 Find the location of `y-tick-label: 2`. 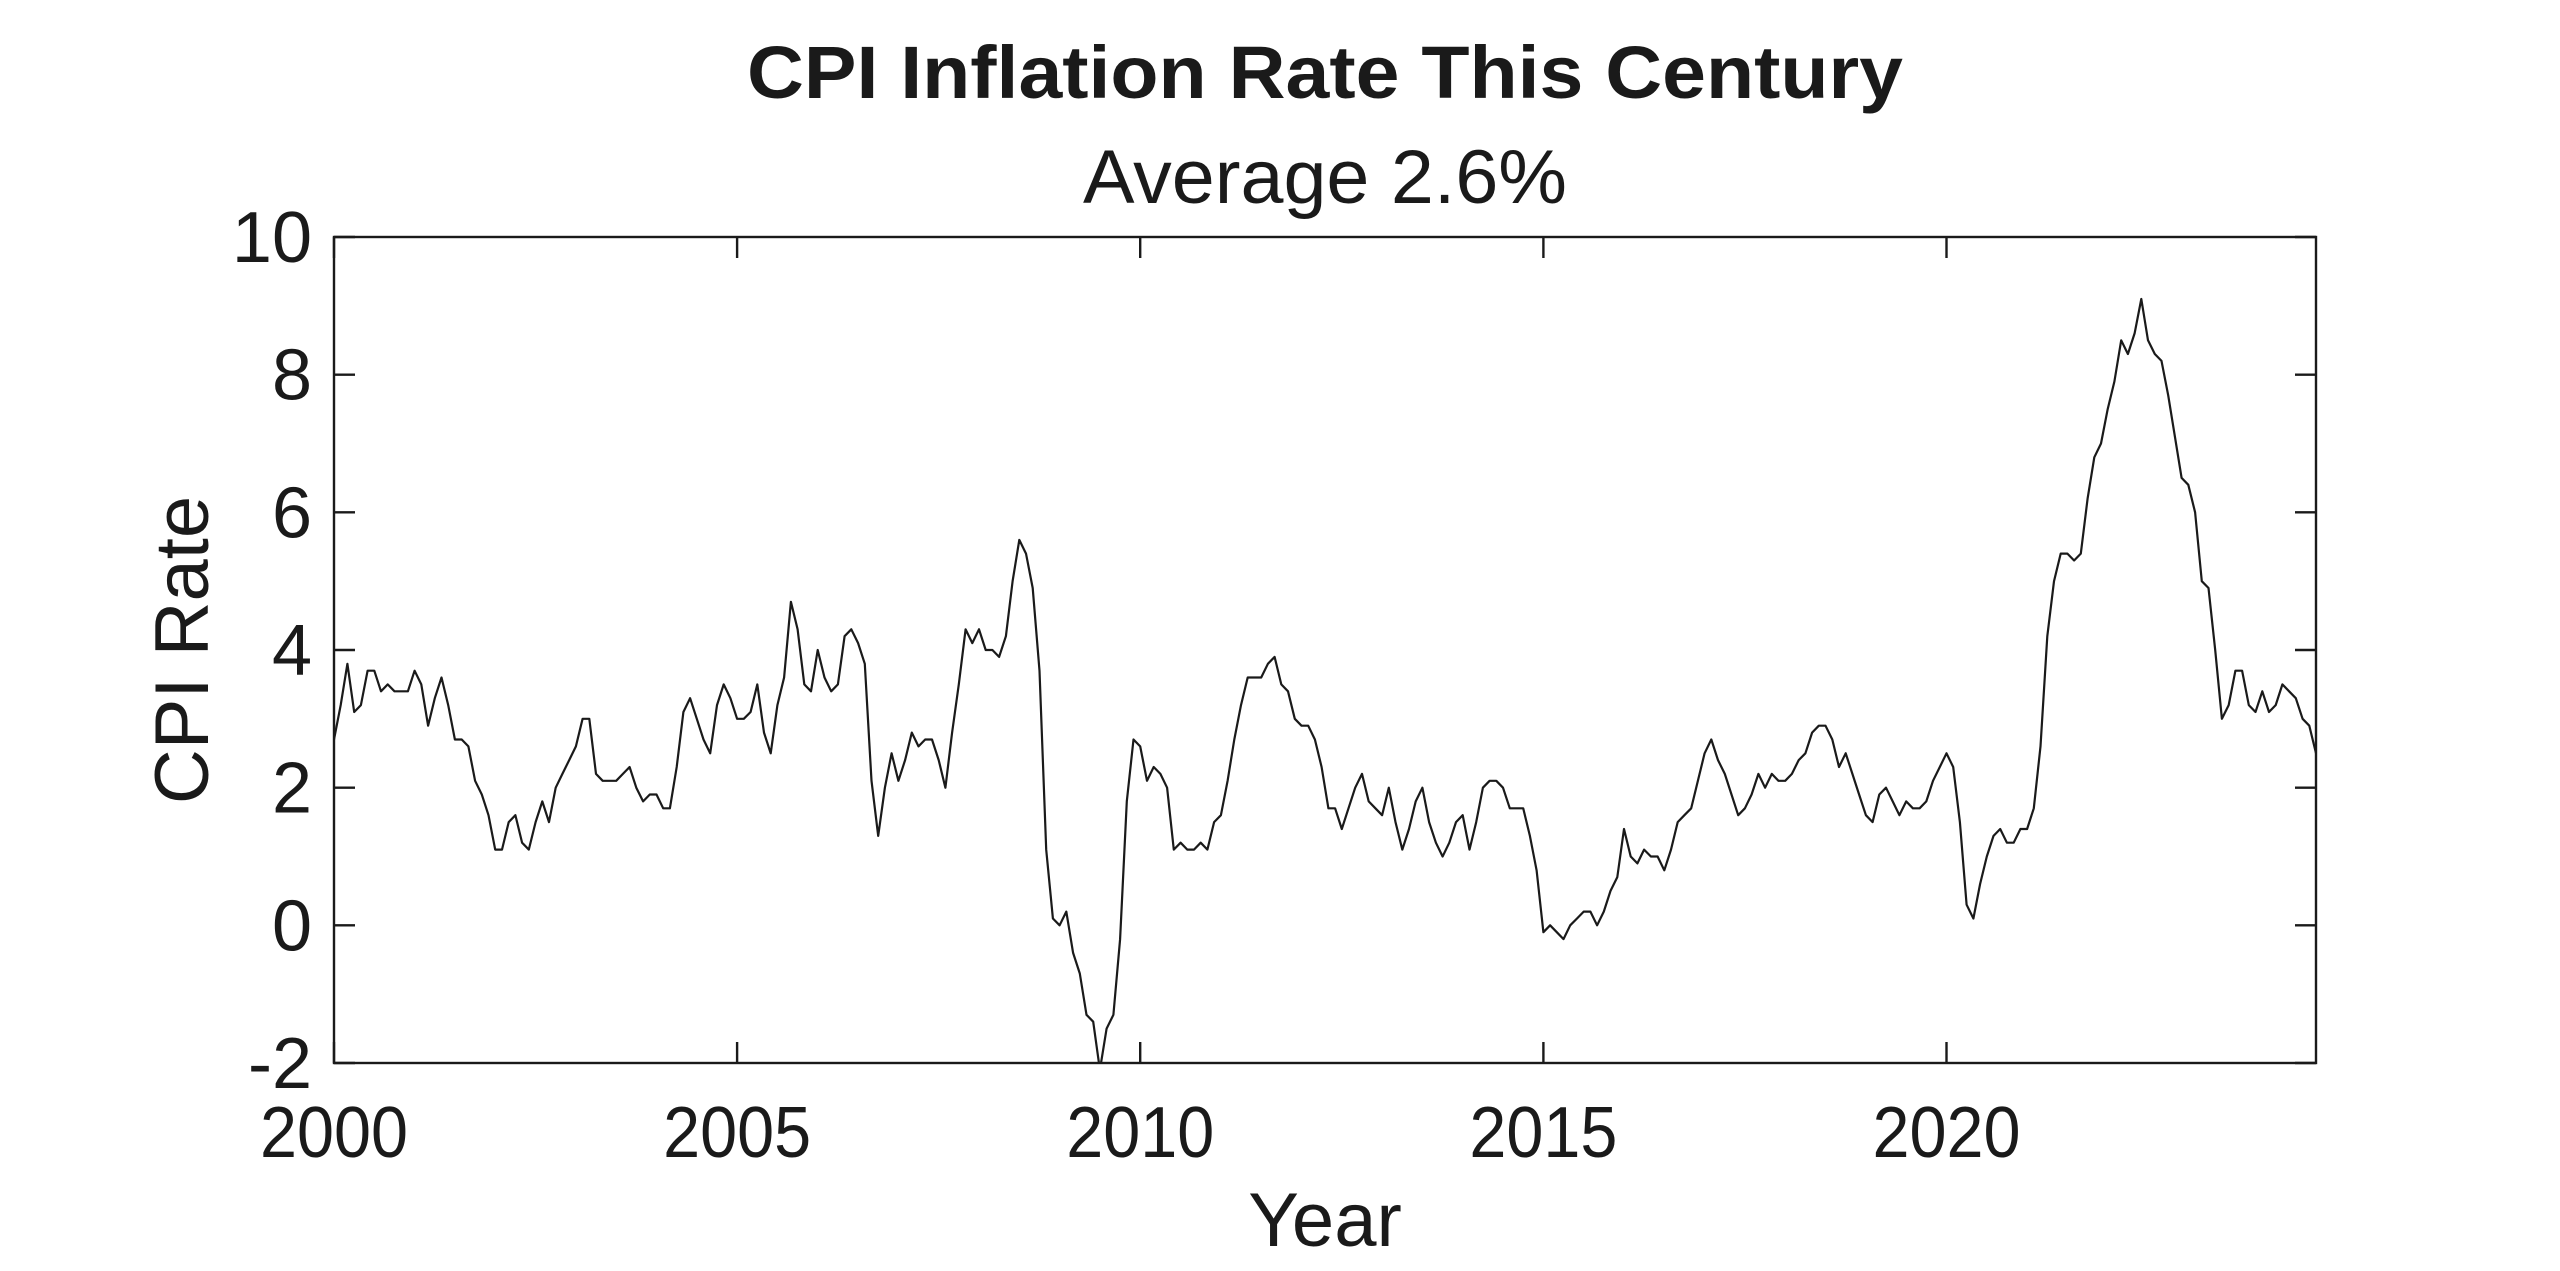

y-tick-label: 2 is located at coordinates (292, 789).